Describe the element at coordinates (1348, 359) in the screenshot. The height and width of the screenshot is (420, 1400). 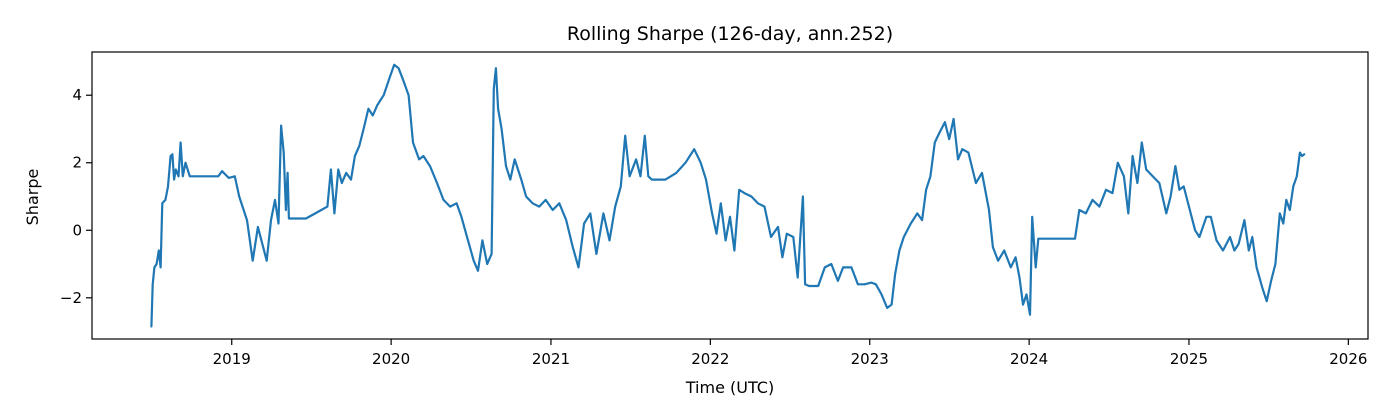
I see `x-tick-label: 2026` at that location.